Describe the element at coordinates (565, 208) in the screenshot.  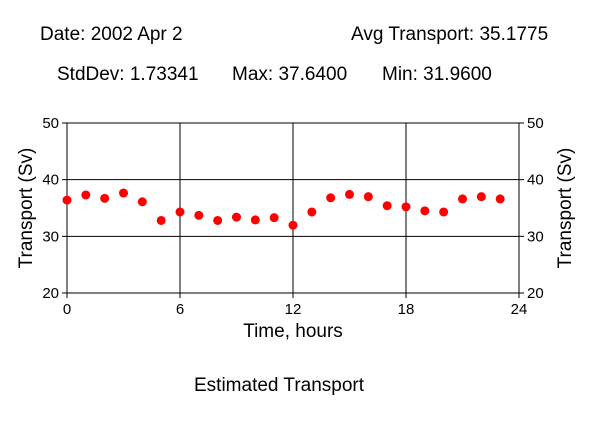
I see `y-axis-label-right: Transport (Sv)` at that location.